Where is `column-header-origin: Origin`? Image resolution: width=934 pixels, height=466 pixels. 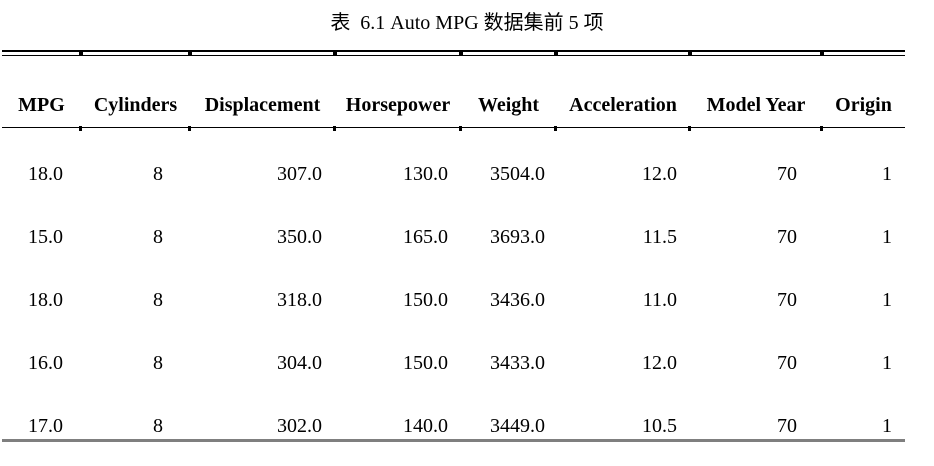 column-header-origin: Origin is located at coordinates (863, 105).